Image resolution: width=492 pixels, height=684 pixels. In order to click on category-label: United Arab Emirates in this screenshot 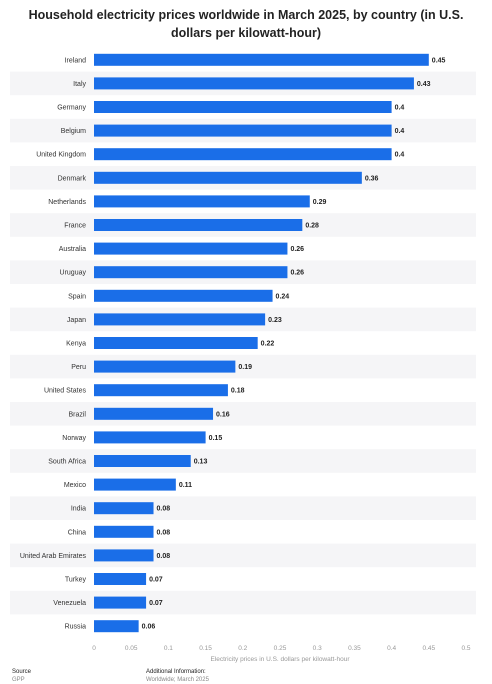, I will do `click(53, 556)`.